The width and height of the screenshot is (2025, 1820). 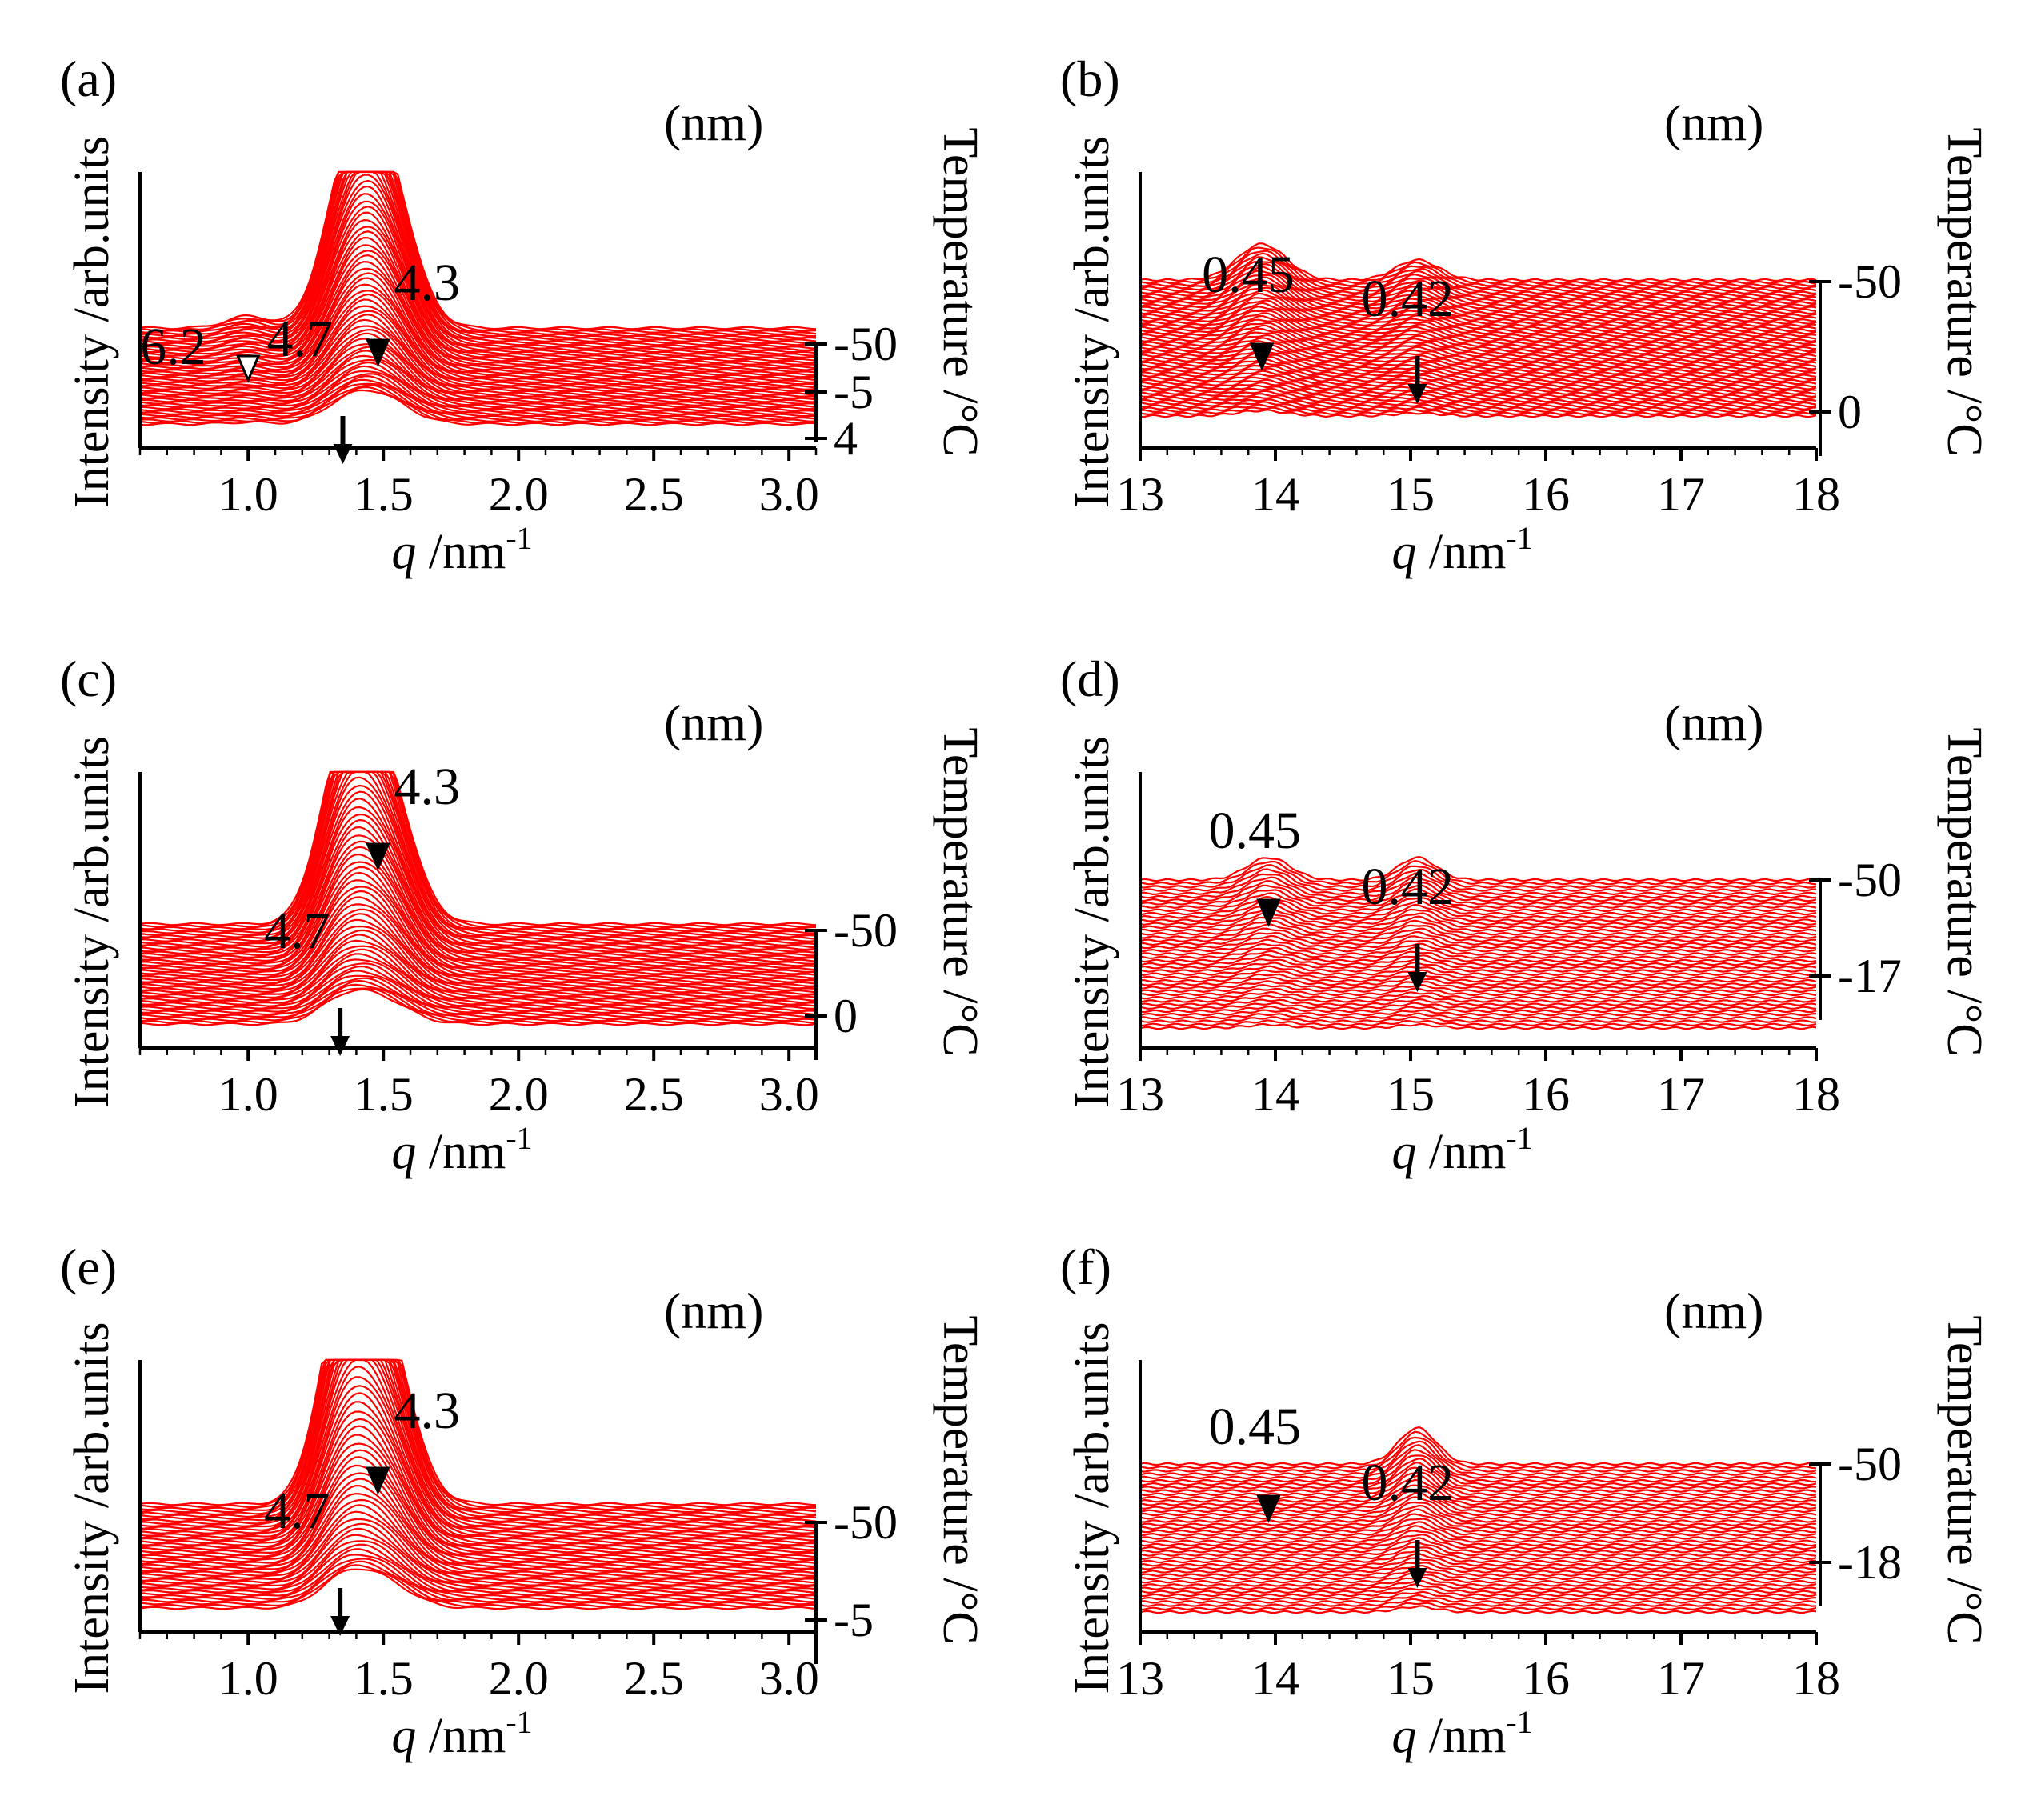 What do you see at coordinates (384, 494) in the screenshot?
I see `x-tick-label: 1.5` at bounding box center [384, 494].